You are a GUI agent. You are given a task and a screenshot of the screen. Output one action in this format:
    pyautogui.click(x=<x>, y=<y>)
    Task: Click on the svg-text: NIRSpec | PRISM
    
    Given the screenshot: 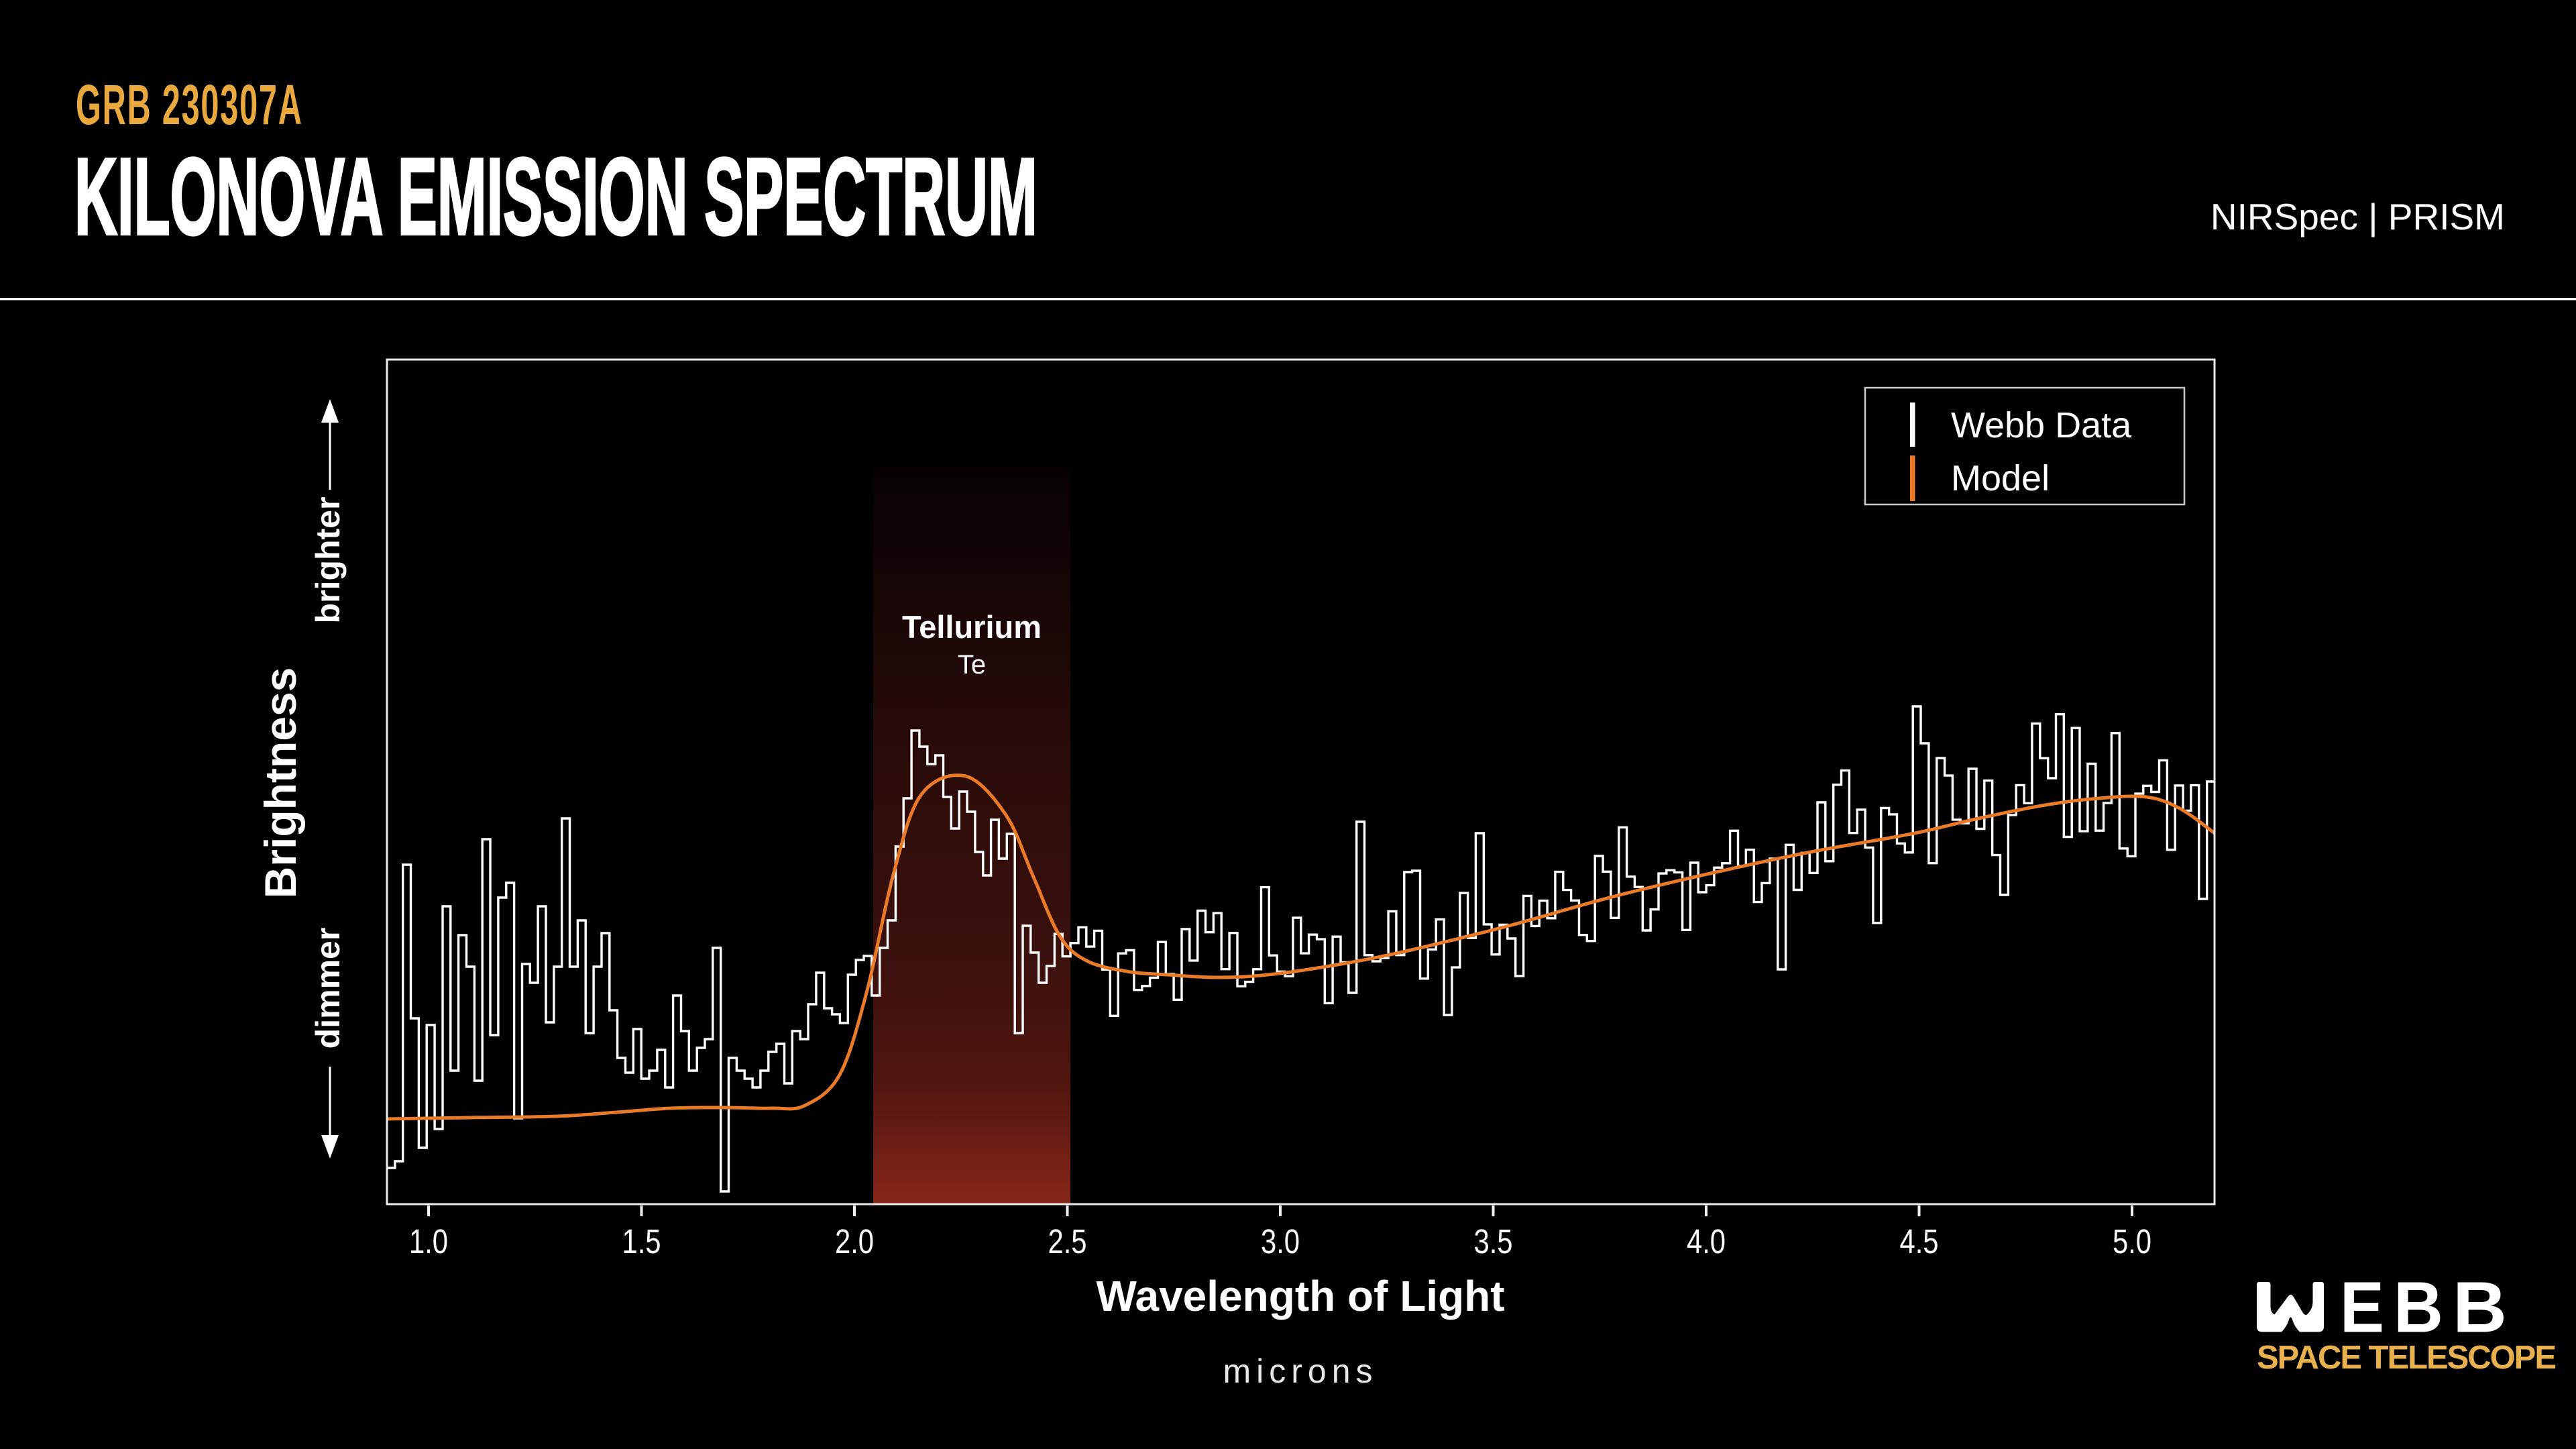 What is the action you would take?
    pyautogui.click(x=2357, y=216)
    